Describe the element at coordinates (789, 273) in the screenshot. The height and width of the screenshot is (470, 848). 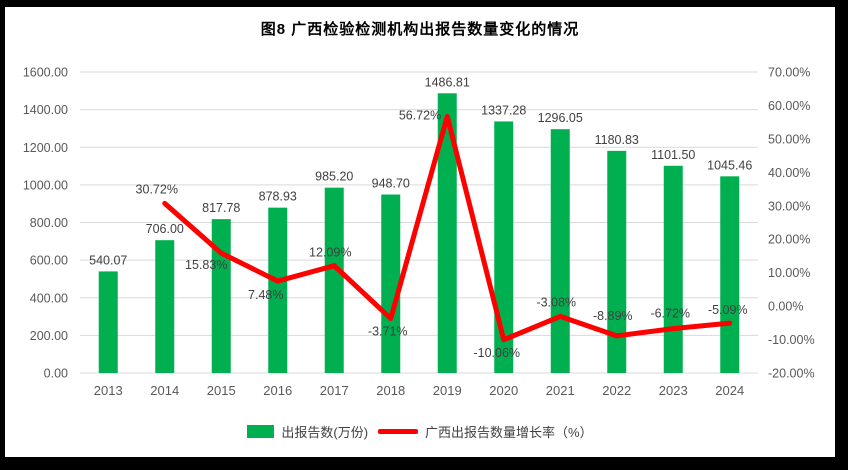
I see `right-axis-tick: 10.00%` at that location.